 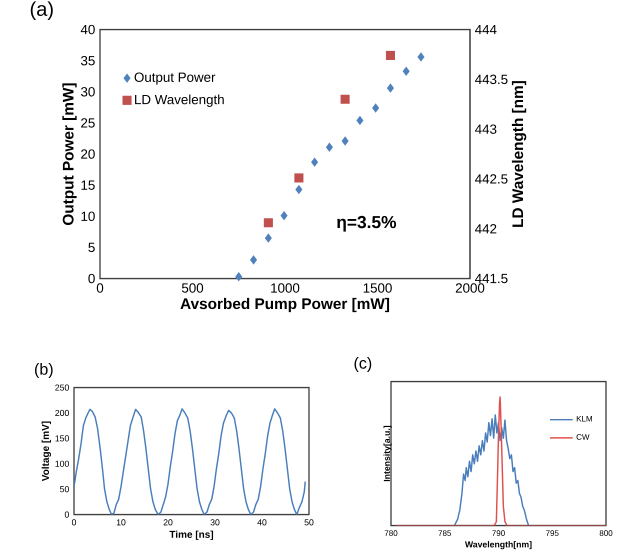 I want to click on chart-title: (b), so click(x=44, y=370).